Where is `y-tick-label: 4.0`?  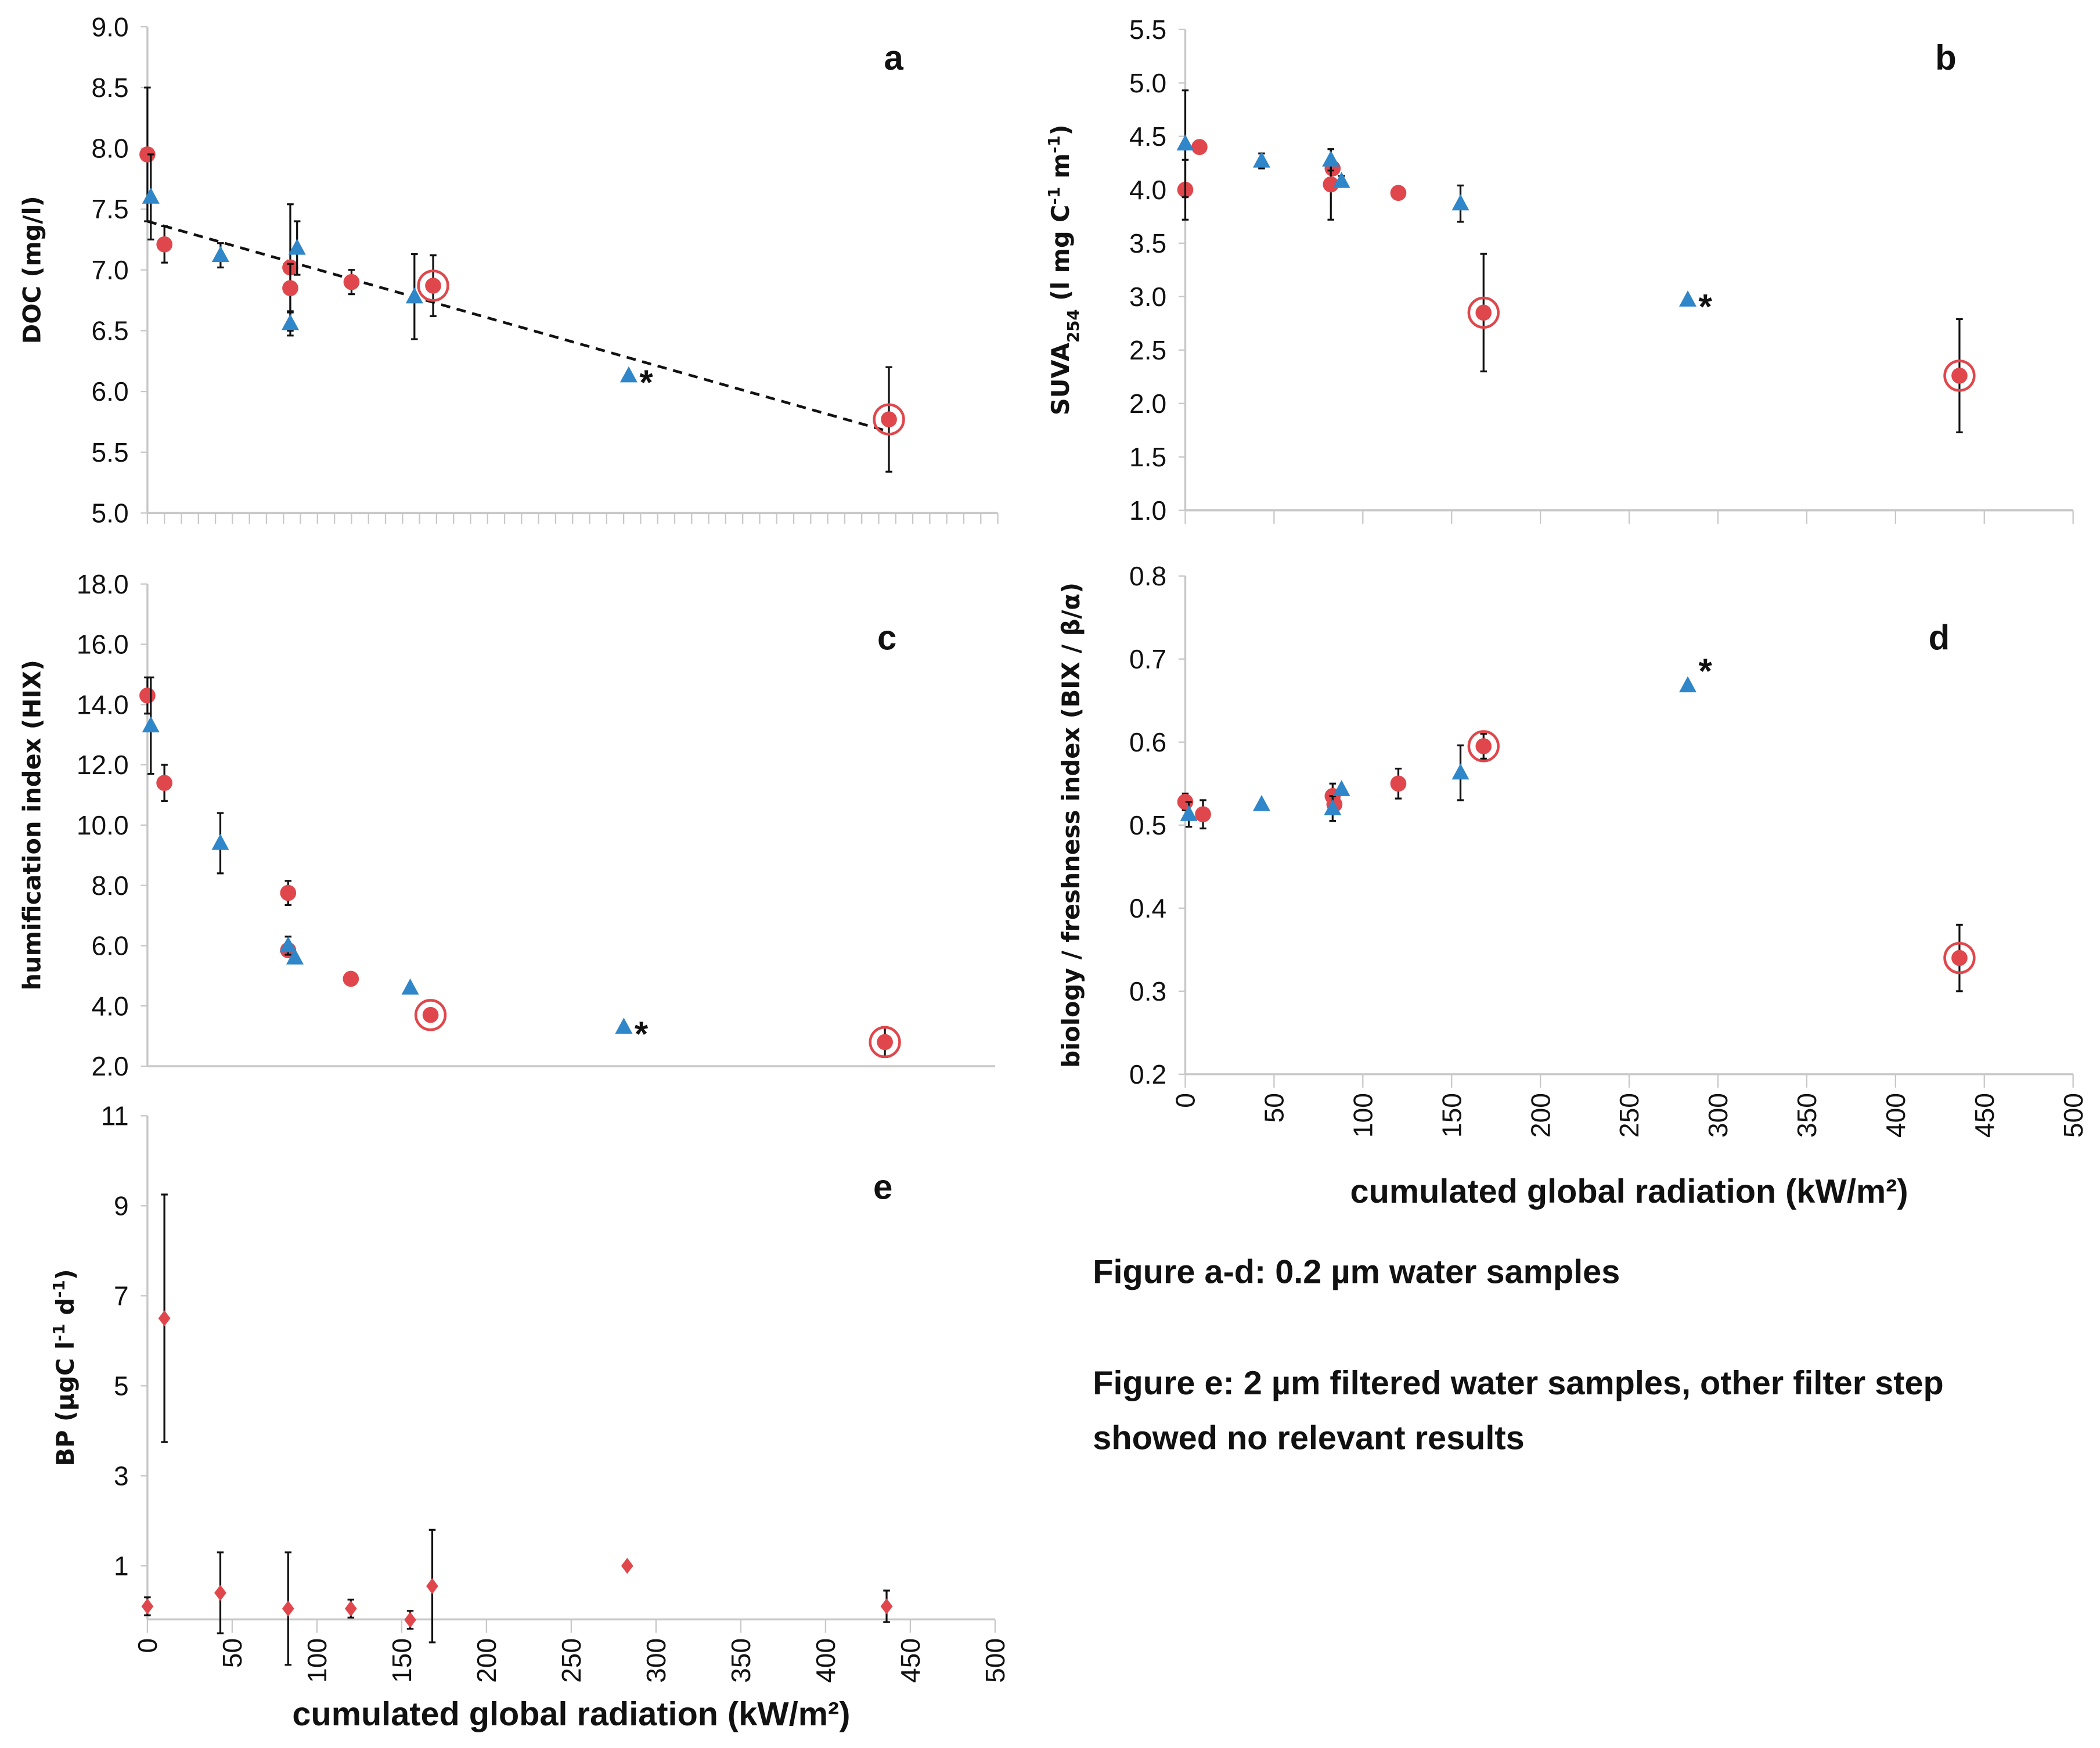
y-tick-label: 4.0 is located at coordinates (109, 1006).